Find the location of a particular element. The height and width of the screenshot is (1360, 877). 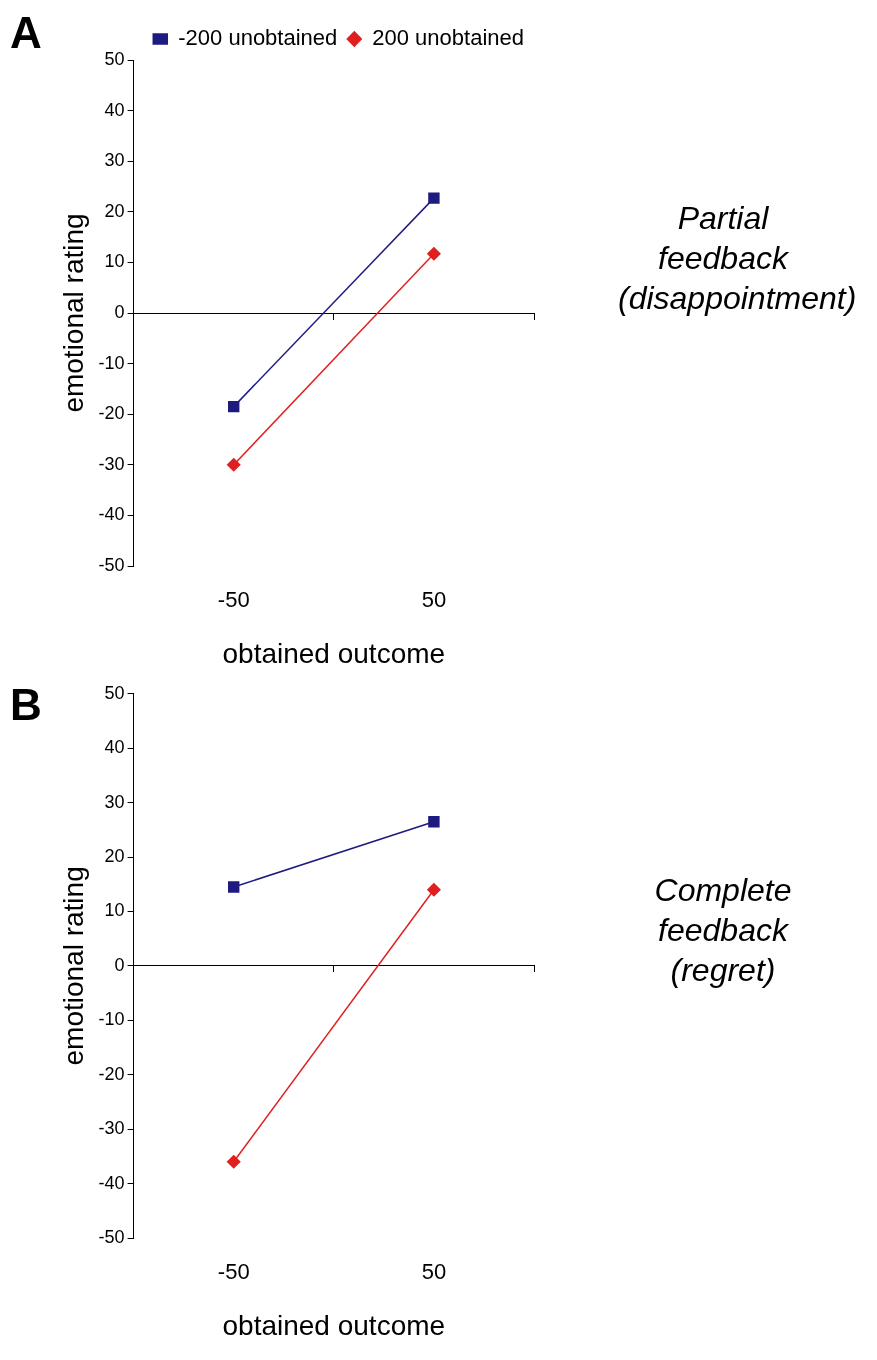

chart-title: B is located at coordinates (26, 705).